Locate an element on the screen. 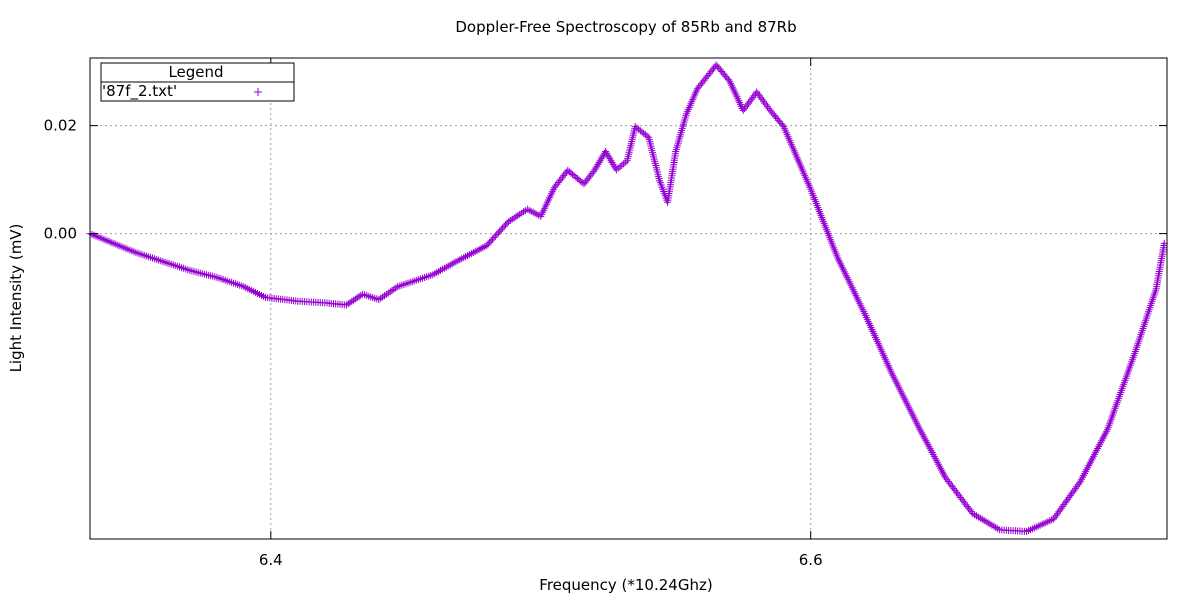 The height and width of the screenshot is (600, 1200). legend-entry-label: '87f_2.txt' is located at coordinates (139, 91).